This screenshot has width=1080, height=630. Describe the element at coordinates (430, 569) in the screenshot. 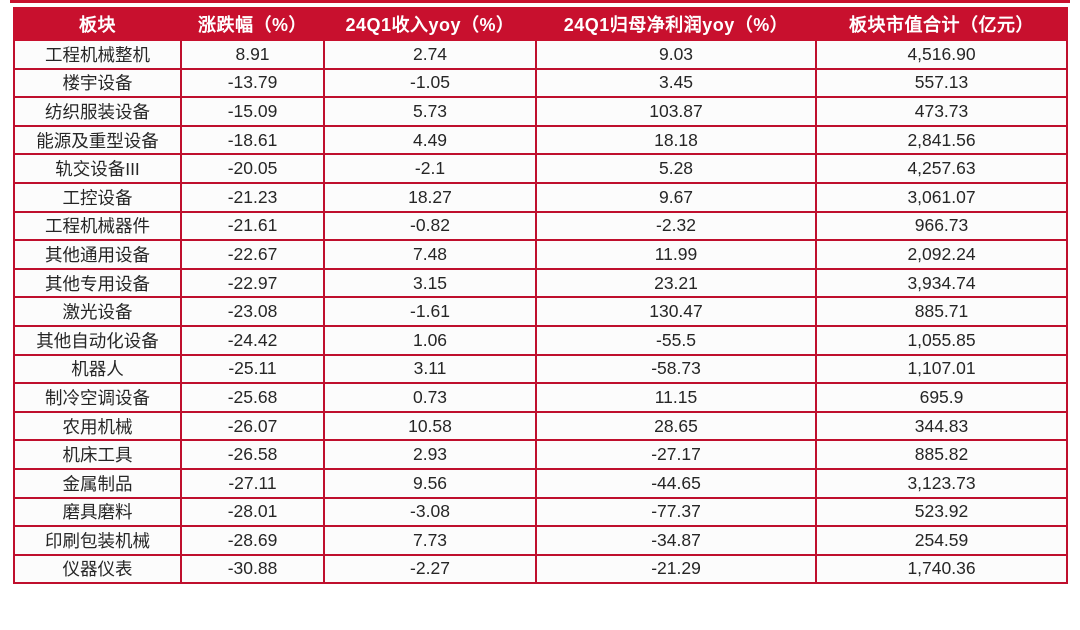

I see `value-cell: -2.27` at that location.